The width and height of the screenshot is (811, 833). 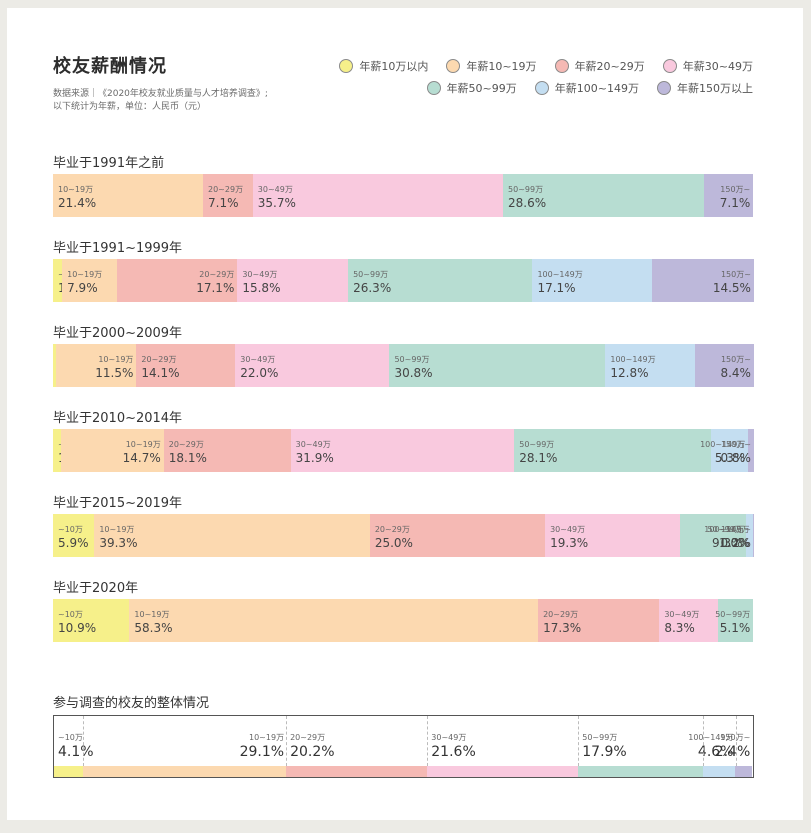 I want to click on overall-segment: 20~29万 20.2%, so click(x=356, y=746).